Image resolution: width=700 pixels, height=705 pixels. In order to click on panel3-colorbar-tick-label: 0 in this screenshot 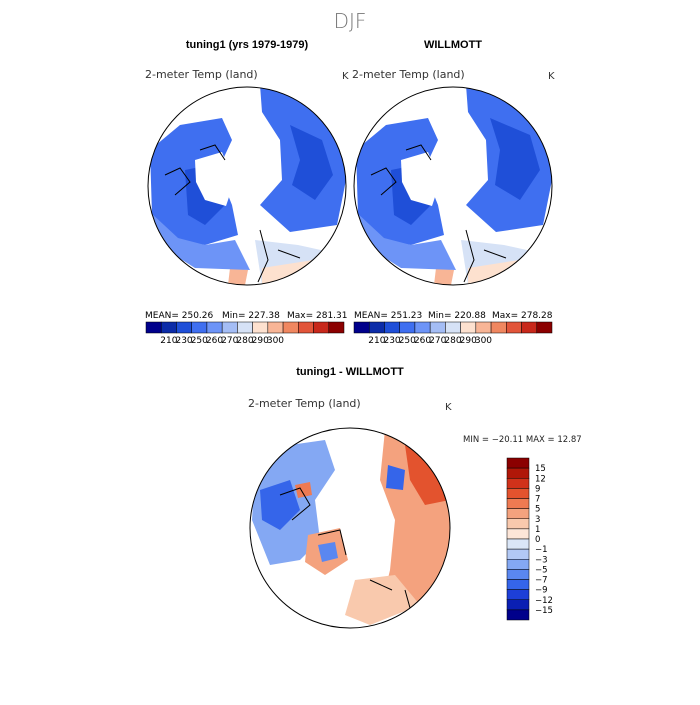, I will do `click(537, 540)`.